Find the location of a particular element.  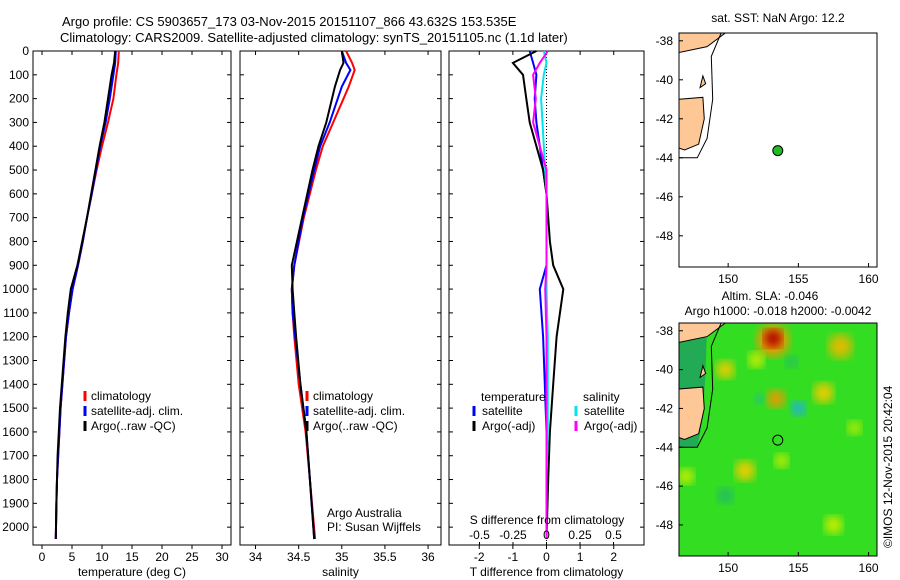

y-tick-label: 800 is located at coordinates (19, 241).